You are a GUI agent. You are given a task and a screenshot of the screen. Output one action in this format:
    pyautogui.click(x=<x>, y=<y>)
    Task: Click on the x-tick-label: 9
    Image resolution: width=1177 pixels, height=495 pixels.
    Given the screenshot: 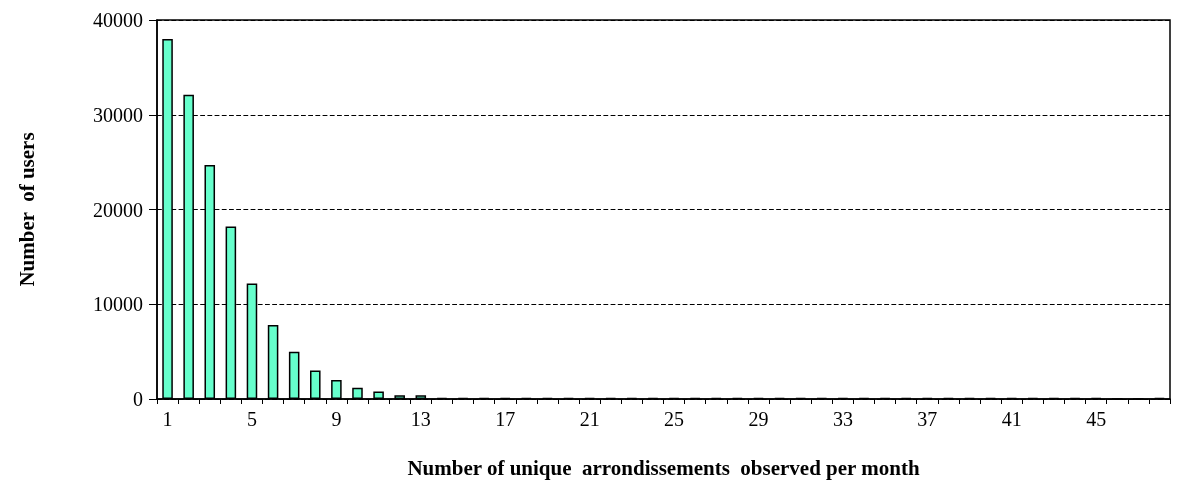 What is the action you would take?
    pyautogui.click(x=336, y=419)
    